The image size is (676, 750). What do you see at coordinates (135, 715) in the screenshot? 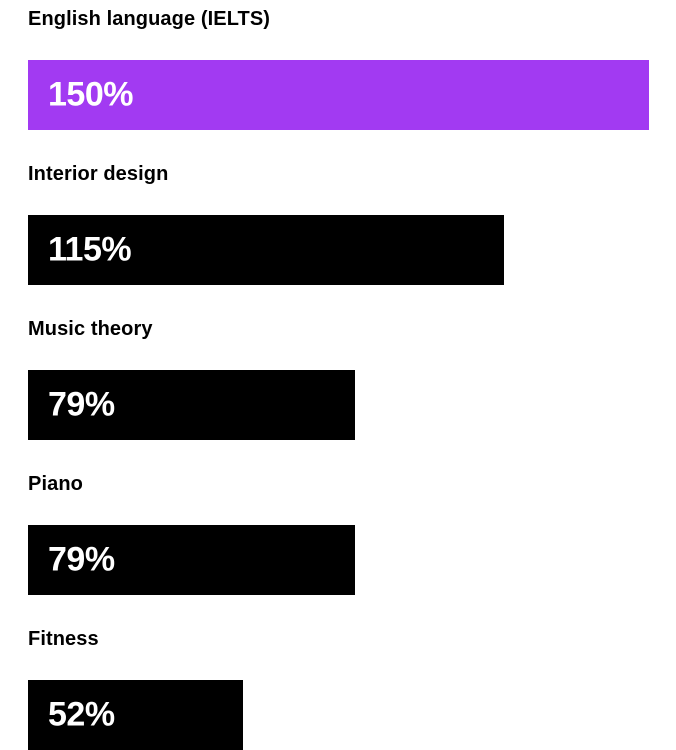
I see `bar: 52%` at bounding box center [135, 715].